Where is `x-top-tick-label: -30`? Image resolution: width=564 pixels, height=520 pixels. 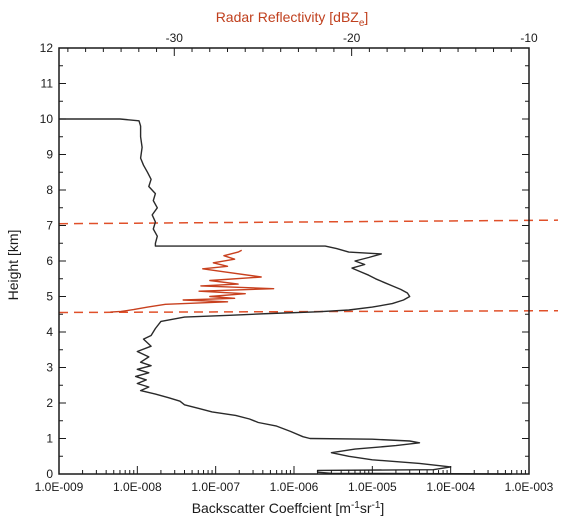 x-top-tick-label: -30 is located at coordinates (175, 38).